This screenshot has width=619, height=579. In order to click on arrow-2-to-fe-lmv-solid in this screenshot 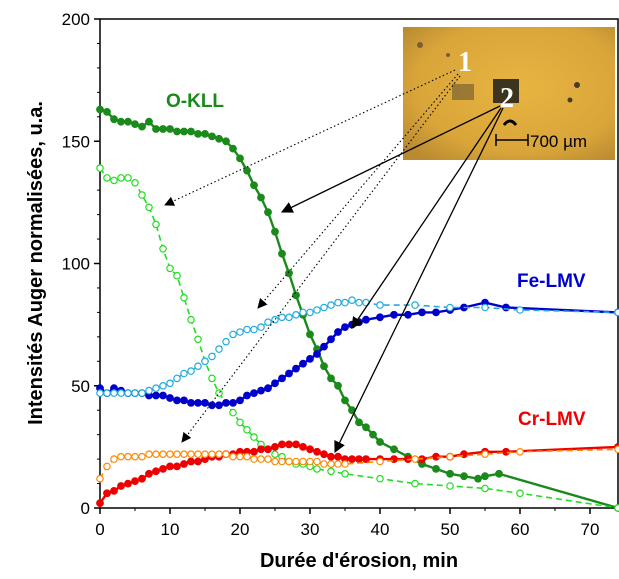, I will do `click(426, 218)`.